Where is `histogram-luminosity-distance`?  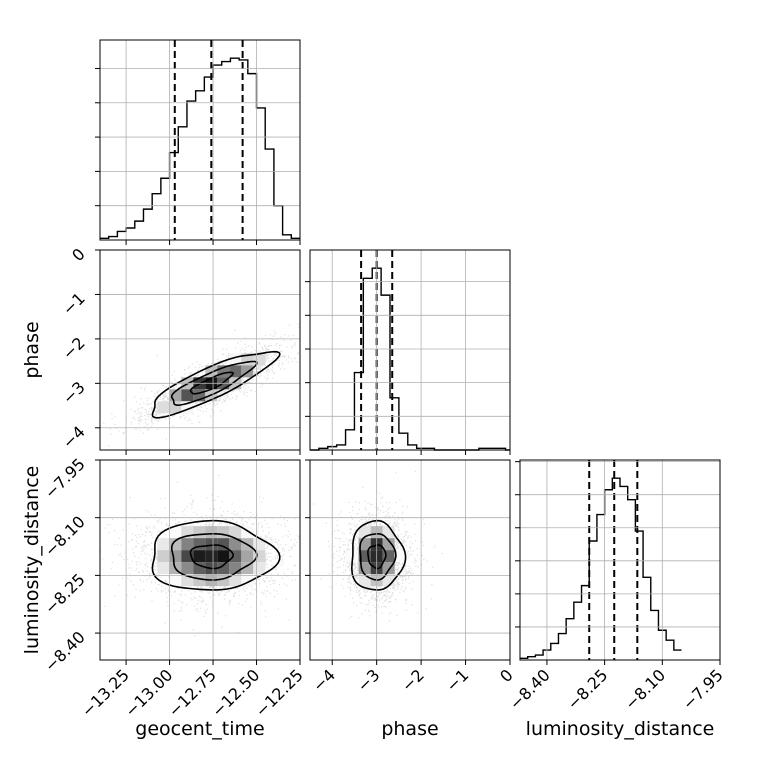 histogram-luminosity-distance is located at coordinates (601, 568).